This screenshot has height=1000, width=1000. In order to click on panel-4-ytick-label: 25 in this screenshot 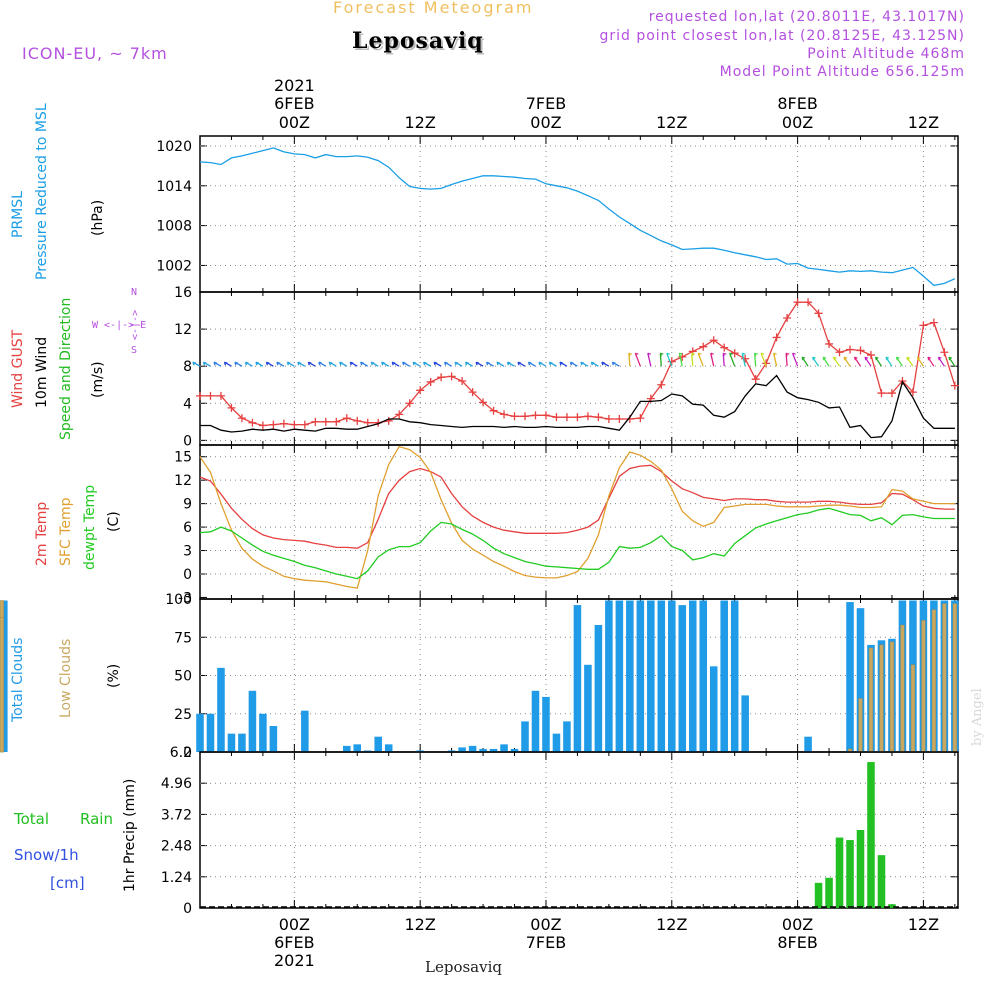, I will do `click(183, 715)`.